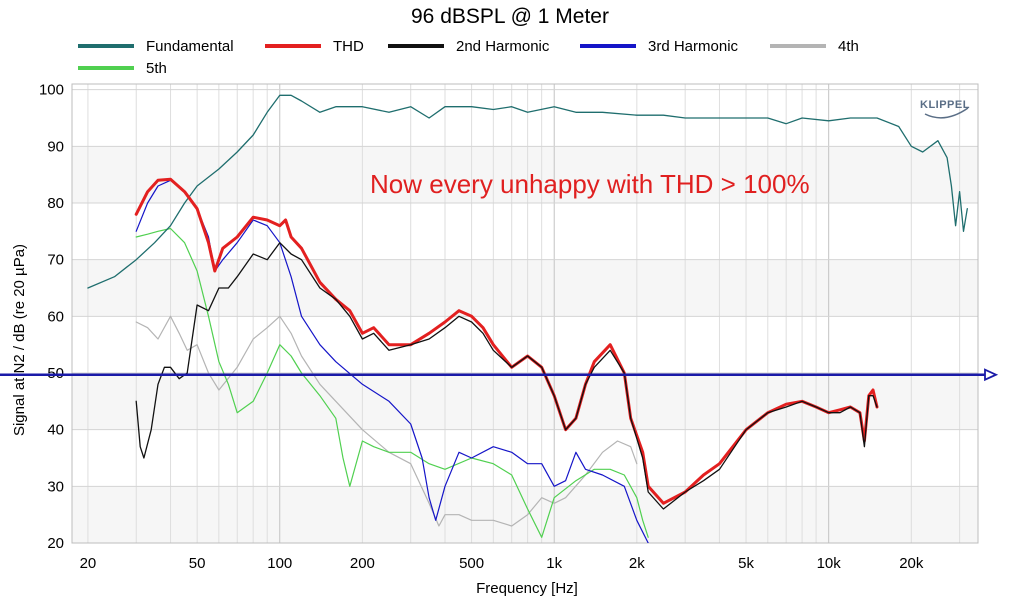 The height and width of the screenshot is (600, 1012). I want to click on y-tick-label: 30, so click(55, 486).